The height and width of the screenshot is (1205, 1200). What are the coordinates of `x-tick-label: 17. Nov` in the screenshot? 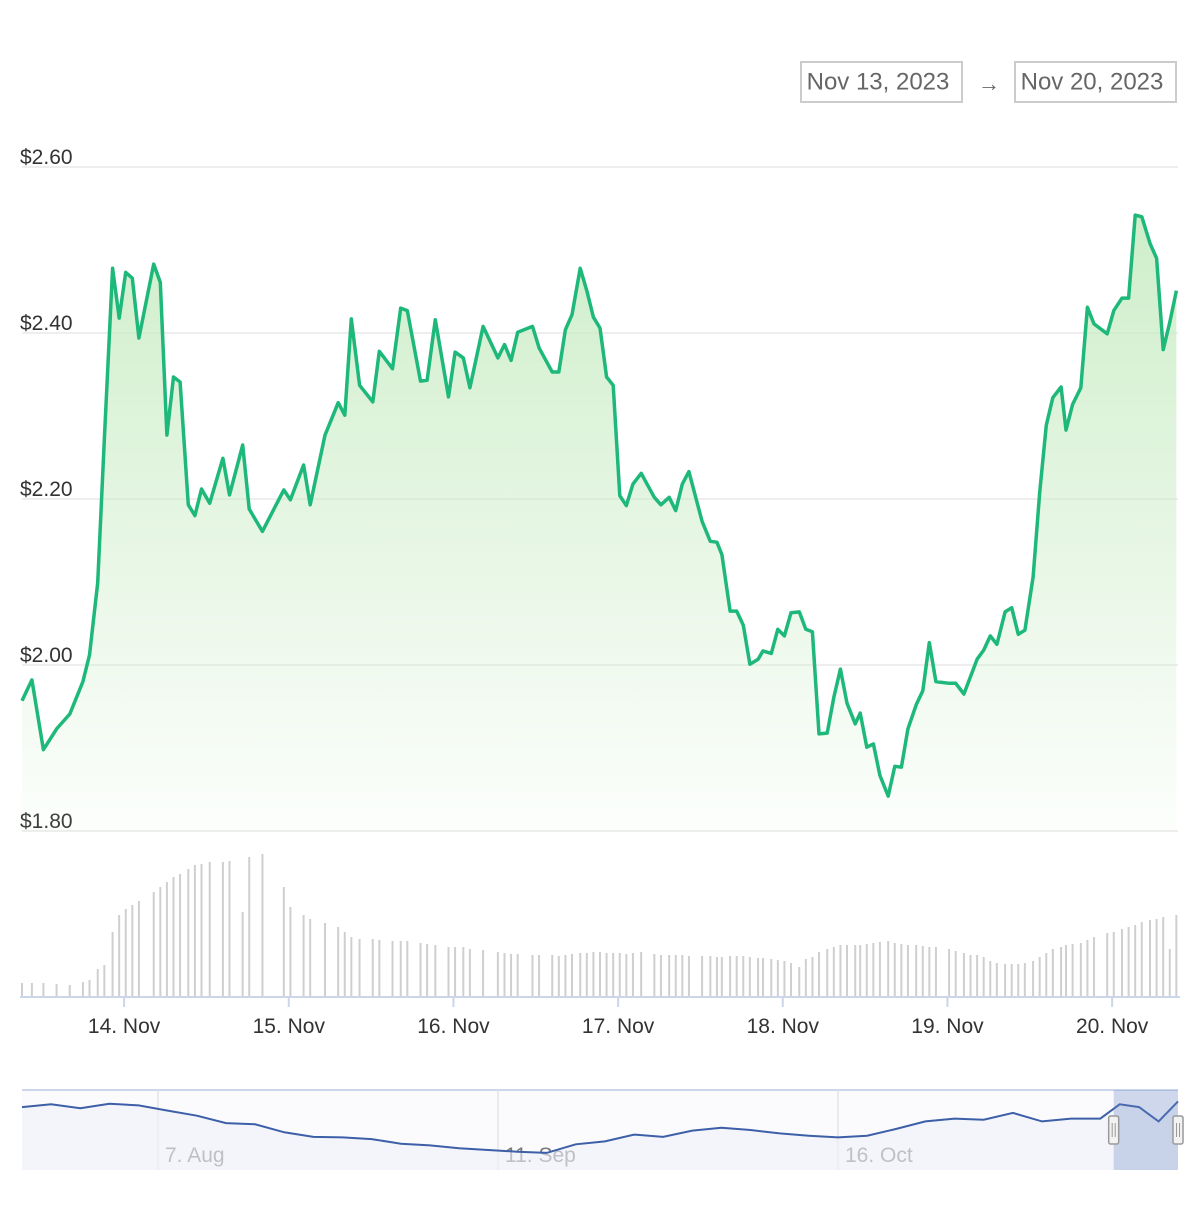 It's located at (618, 1026).